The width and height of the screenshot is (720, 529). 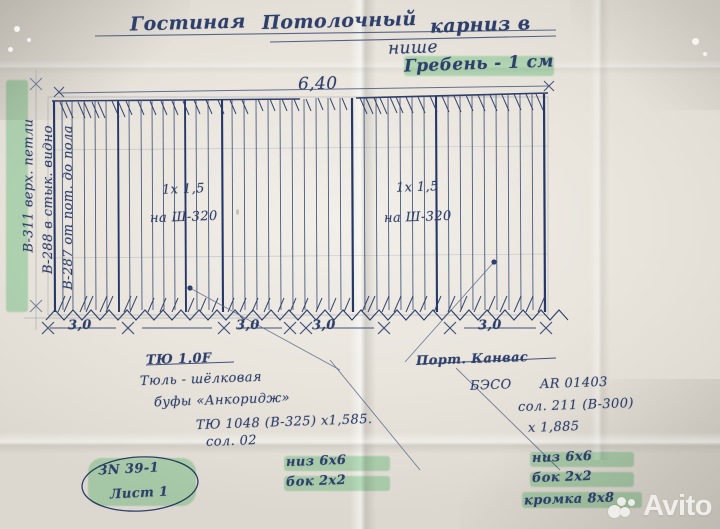 I want to click on panel-fabric-right: на Ш-320, so click(x=417, y=217).